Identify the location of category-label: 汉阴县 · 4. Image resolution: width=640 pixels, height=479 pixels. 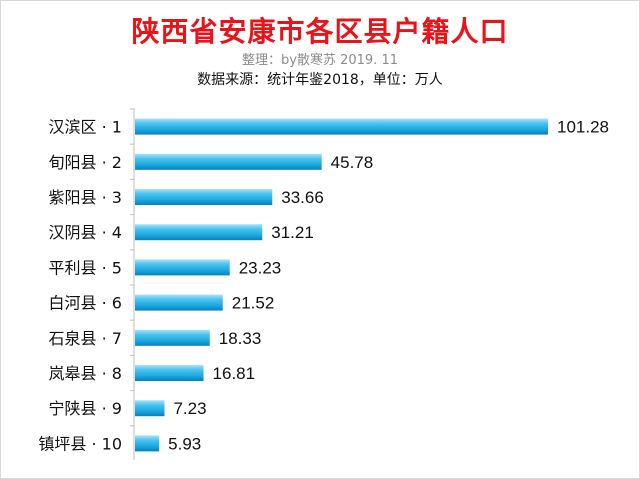
(85, 232).